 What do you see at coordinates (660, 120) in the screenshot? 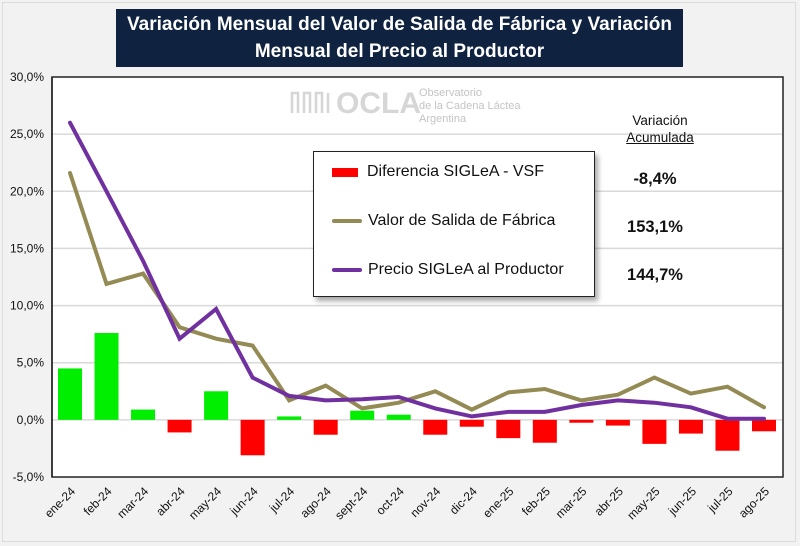
I see `accumulated-header-line1: Variación` at bounding box center [660, 120].